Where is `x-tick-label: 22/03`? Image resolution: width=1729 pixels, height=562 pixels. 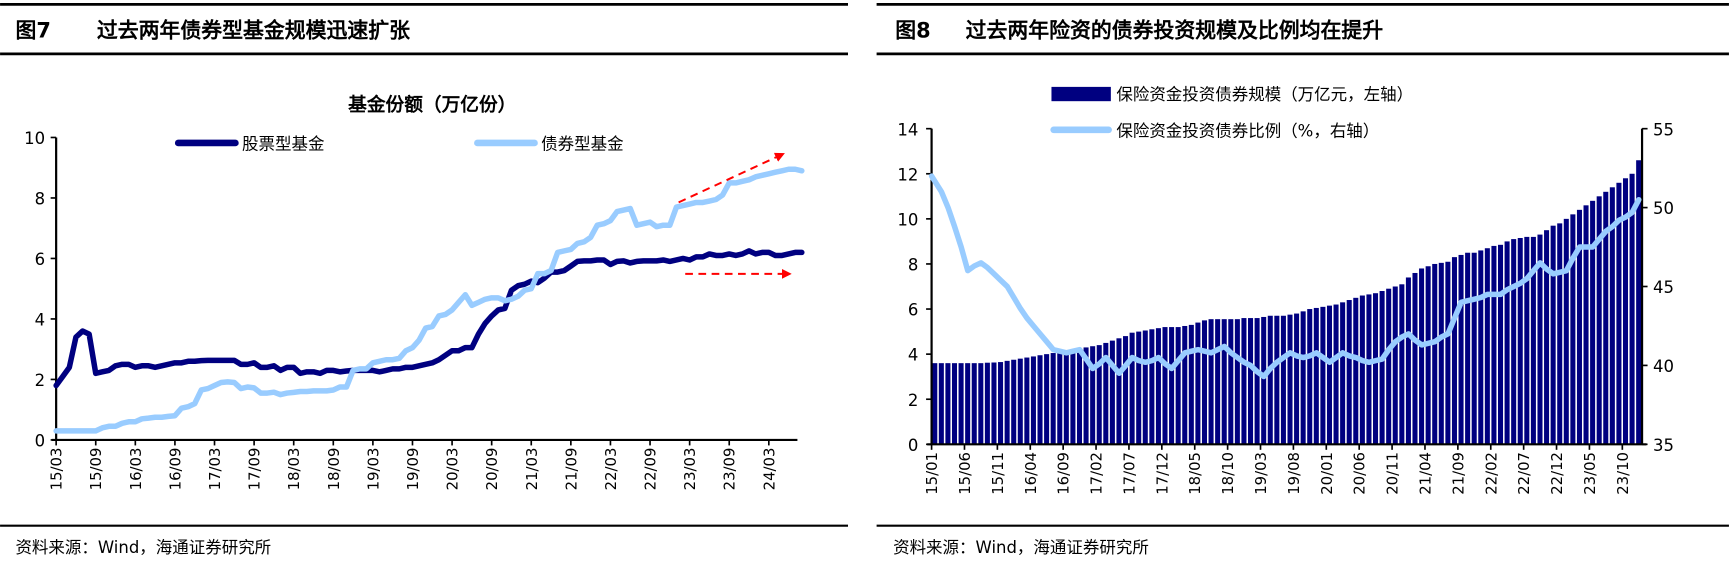
x-tick-label: 22/03 is located at coordinates (611, 469).